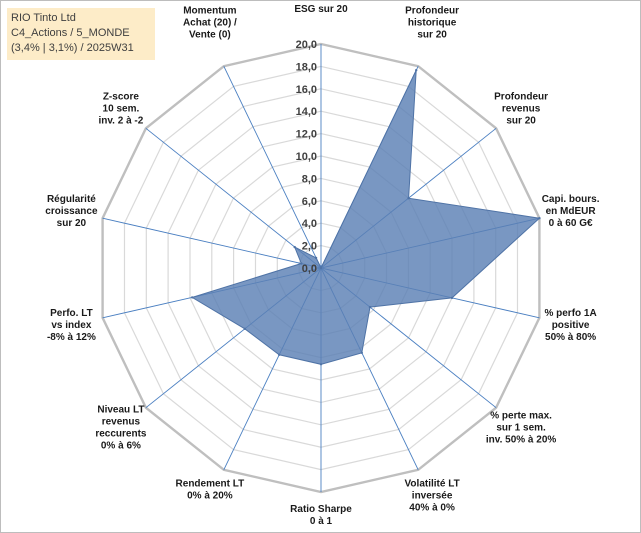 Image resolution: width=641 pixels, height=533 pixels. What do you see at coordinates (521, 108) in the screenshot?
I see `axis-label-3-line-2: revenus` at bounding box center [521, 108].